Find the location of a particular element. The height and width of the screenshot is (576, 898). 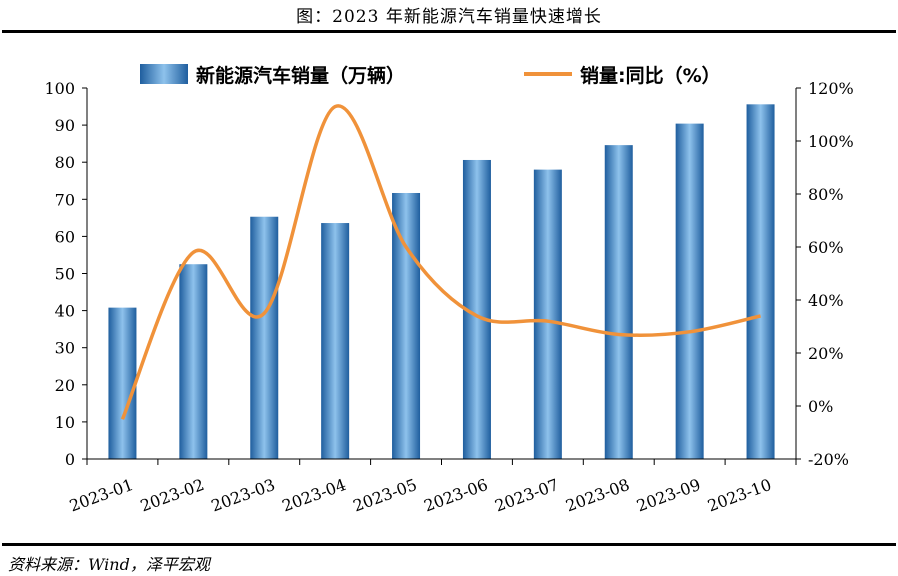

left-tick-label: 80 is located at coordinates (65, 162).